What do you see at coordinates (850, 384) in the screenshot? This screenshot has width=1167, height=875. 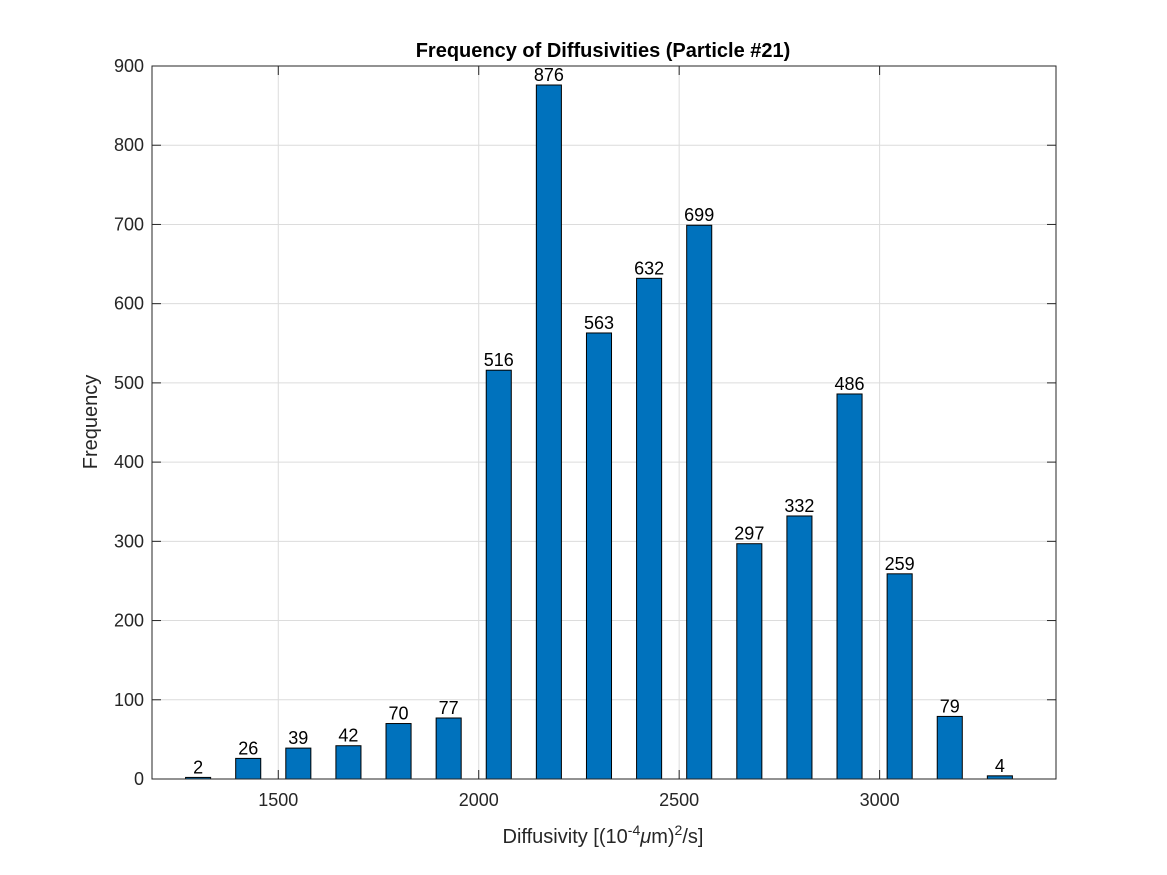 I see `data-label: 486` at bounding box center [850, 384].